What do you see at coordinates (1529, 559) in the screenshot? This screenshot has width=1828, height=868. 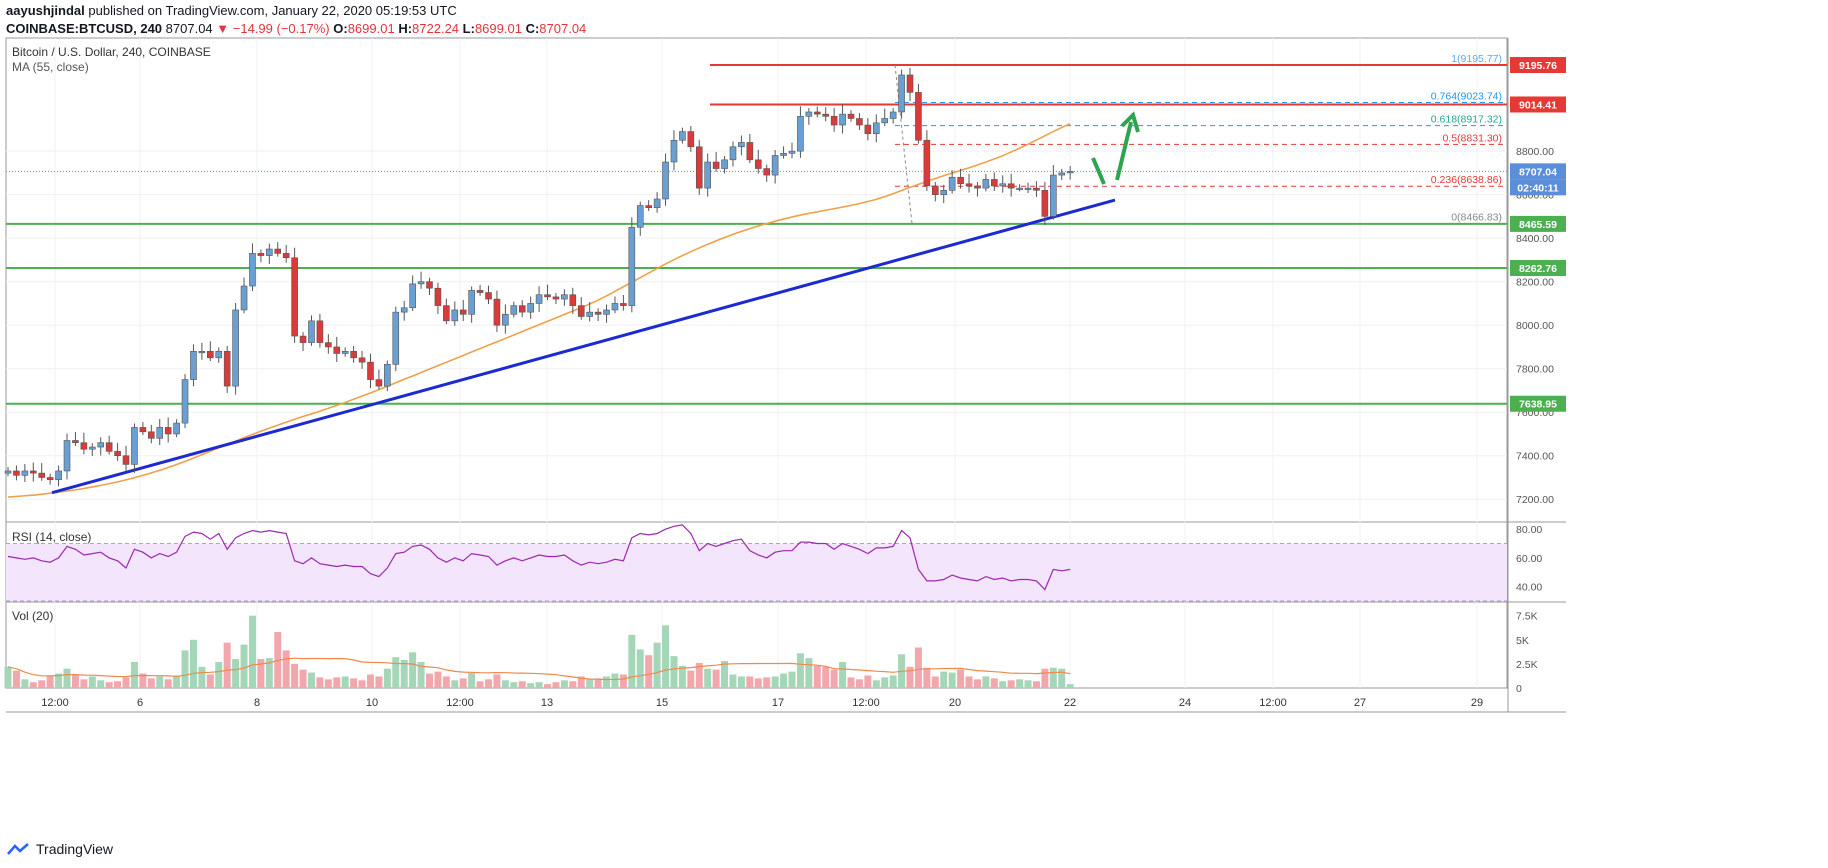 I see `rsi-y-tick: 60.00` at bounding box center [1529, 559].